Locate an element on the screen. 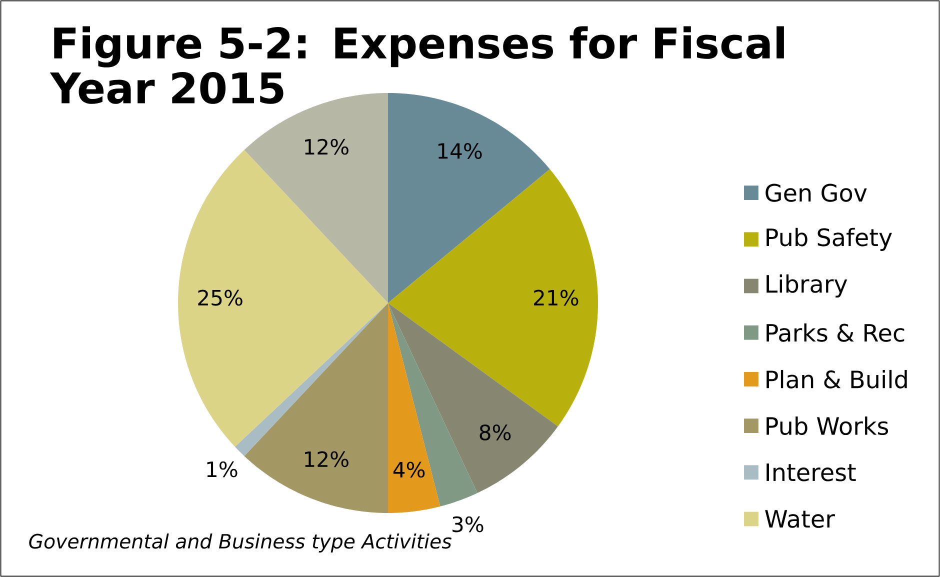  legend-label: Gen Gov is located at coordinates (816, 193).